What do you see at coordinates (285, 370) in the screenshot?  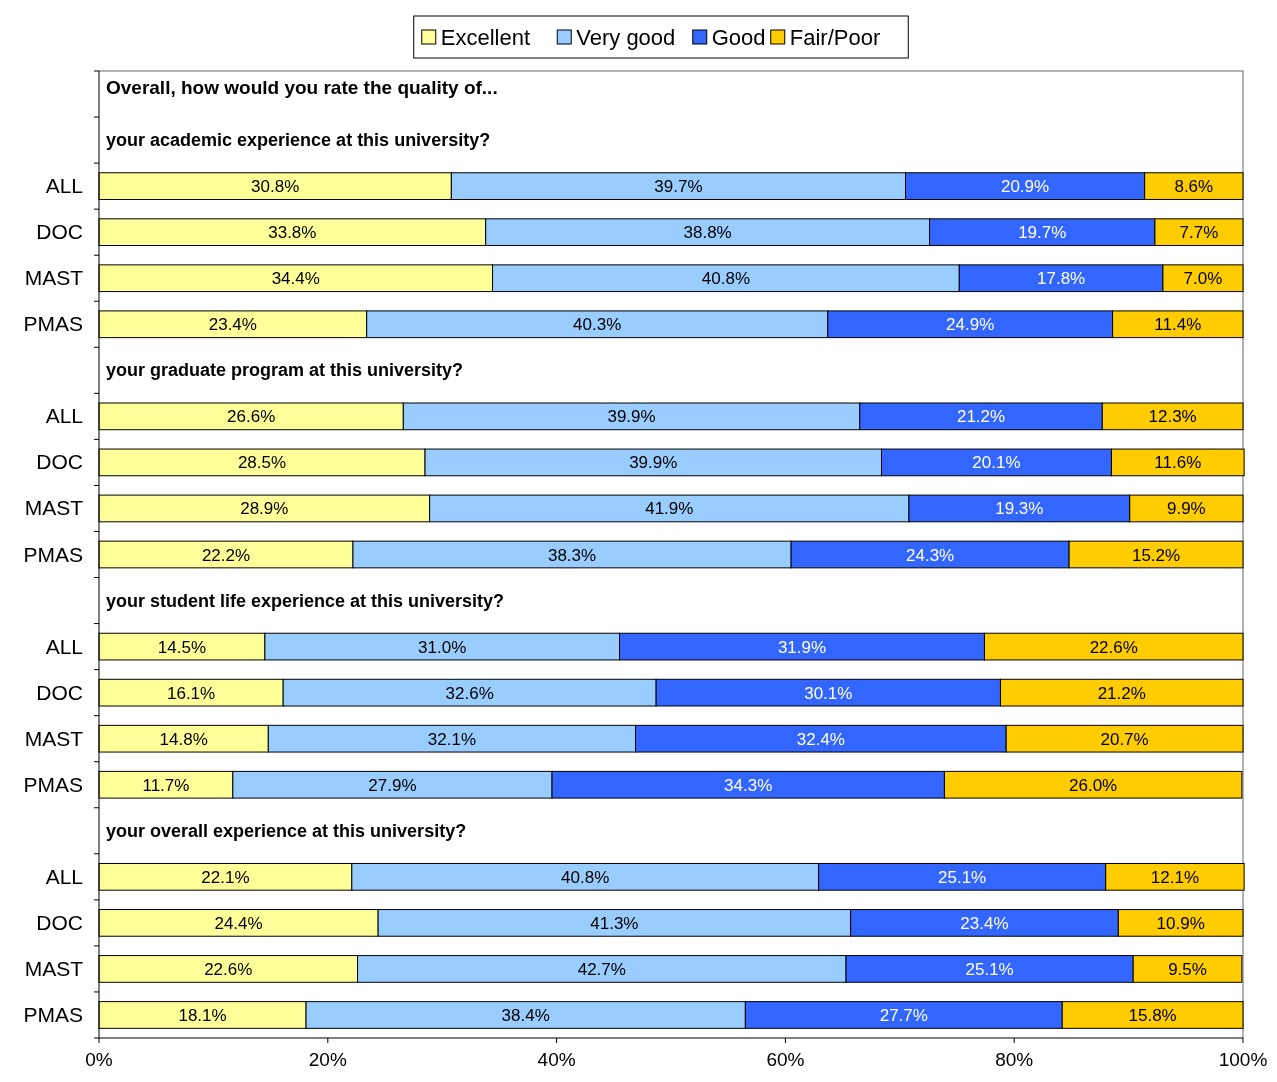 I see `annotation: your graduate program at this university?` at bounding box center [285, 370].